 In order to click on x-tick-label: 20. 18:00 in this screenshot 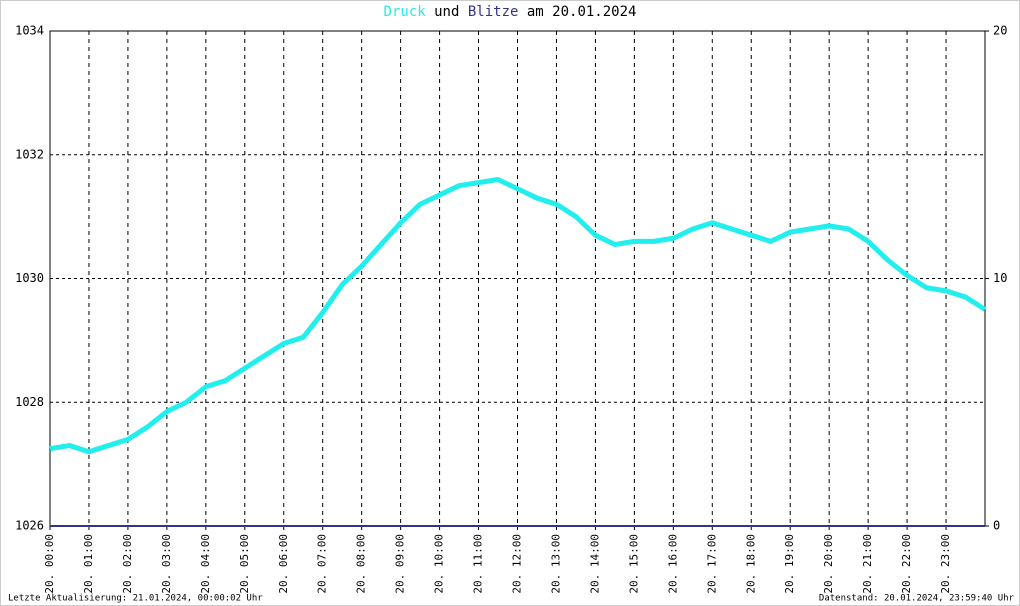, I will do `click(750, 564)`.